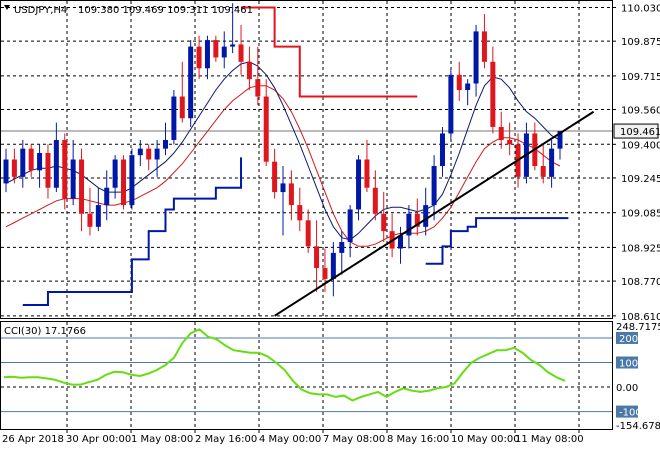  What do you see at coordinates (354, 439) in the screenshot?
I see `time-tick-label: 7 May 08:00` at bounding box center [354, 439].